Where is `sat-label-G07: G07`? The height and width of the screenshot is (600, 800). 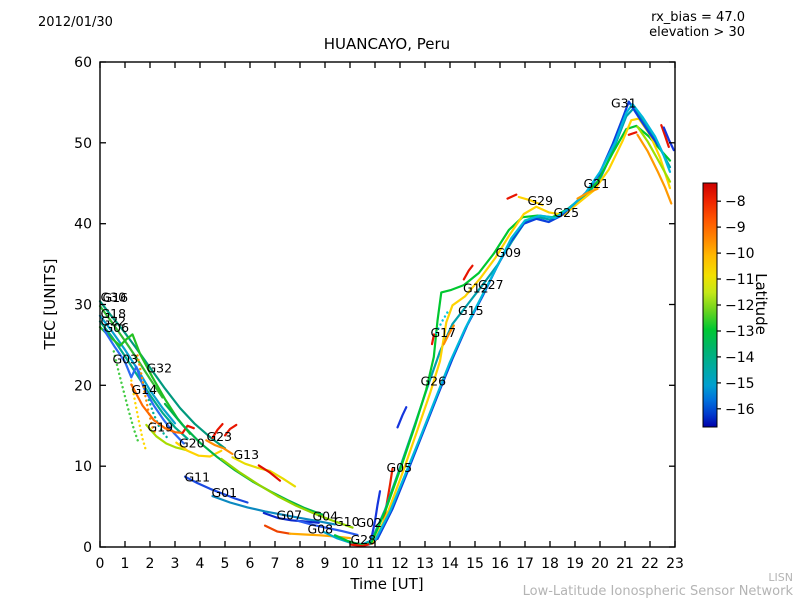 sat-label-G07: G07 is located at coordinates (290, 515).